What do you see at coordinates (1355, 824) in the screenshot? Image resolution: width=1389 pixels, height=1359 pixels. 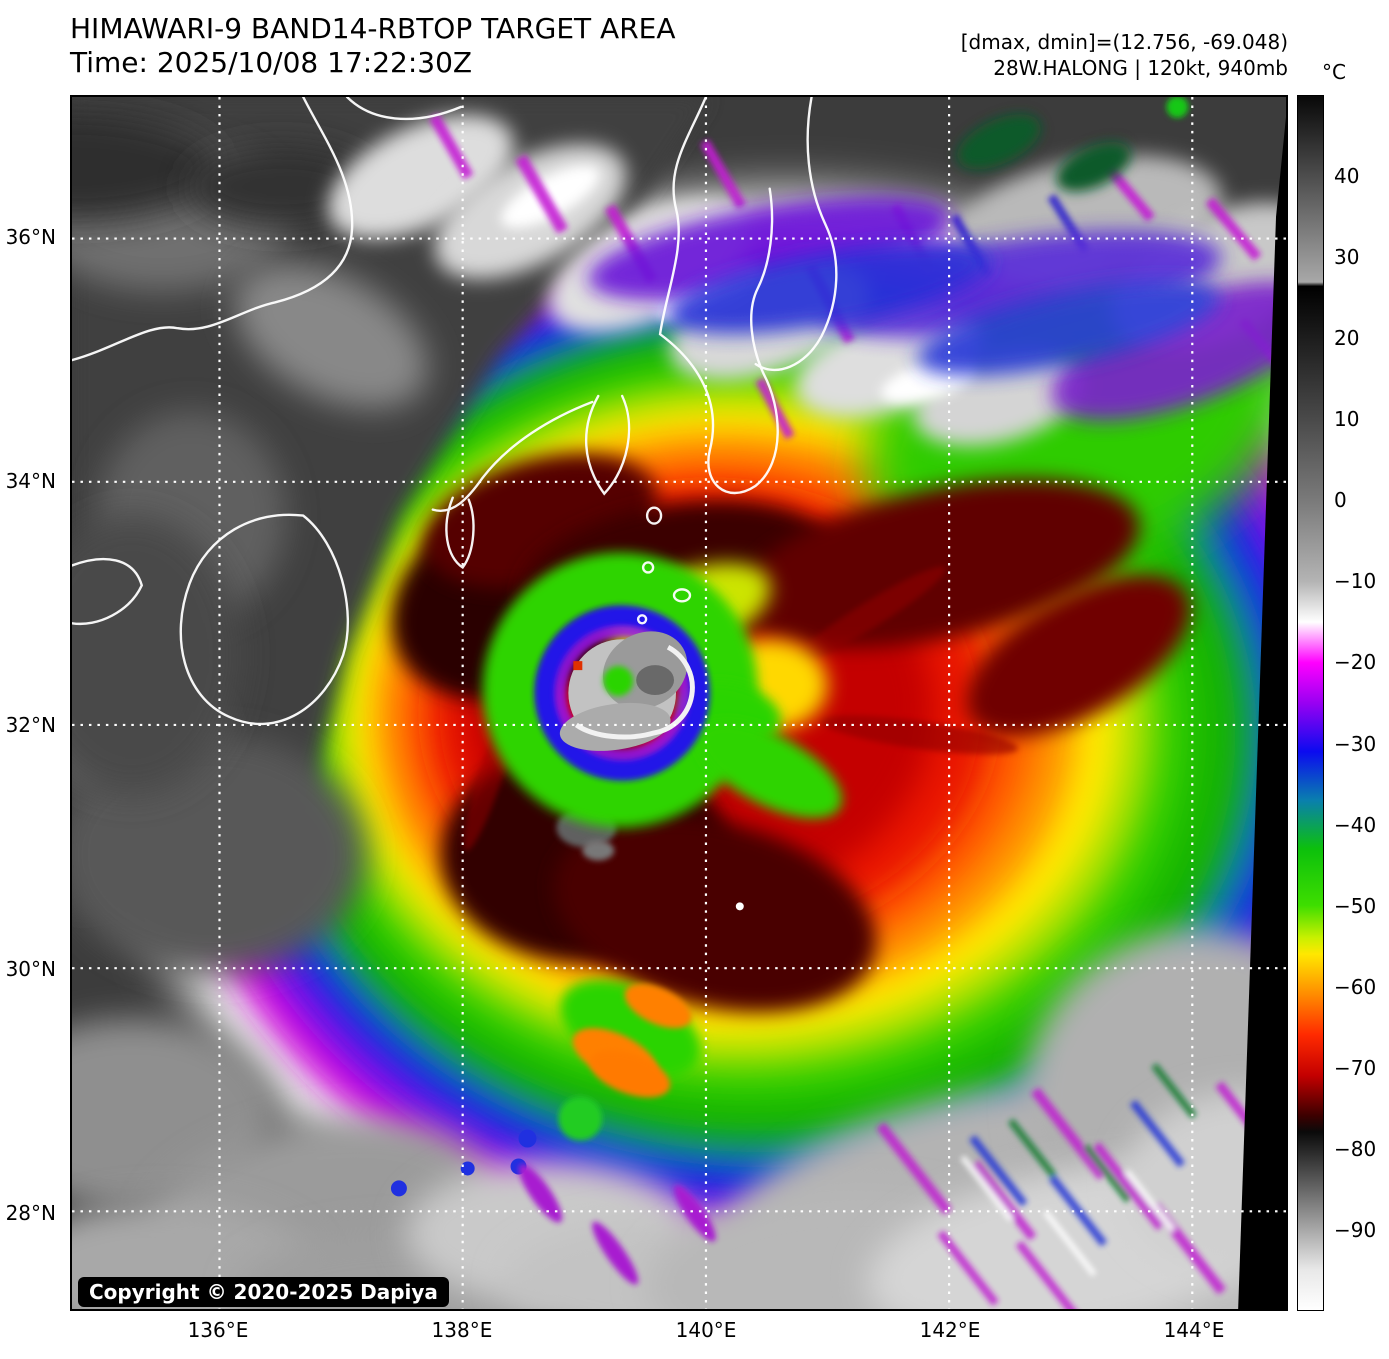 I see `colorbar-tick-label: −40` at bounding box center [1355, 824].